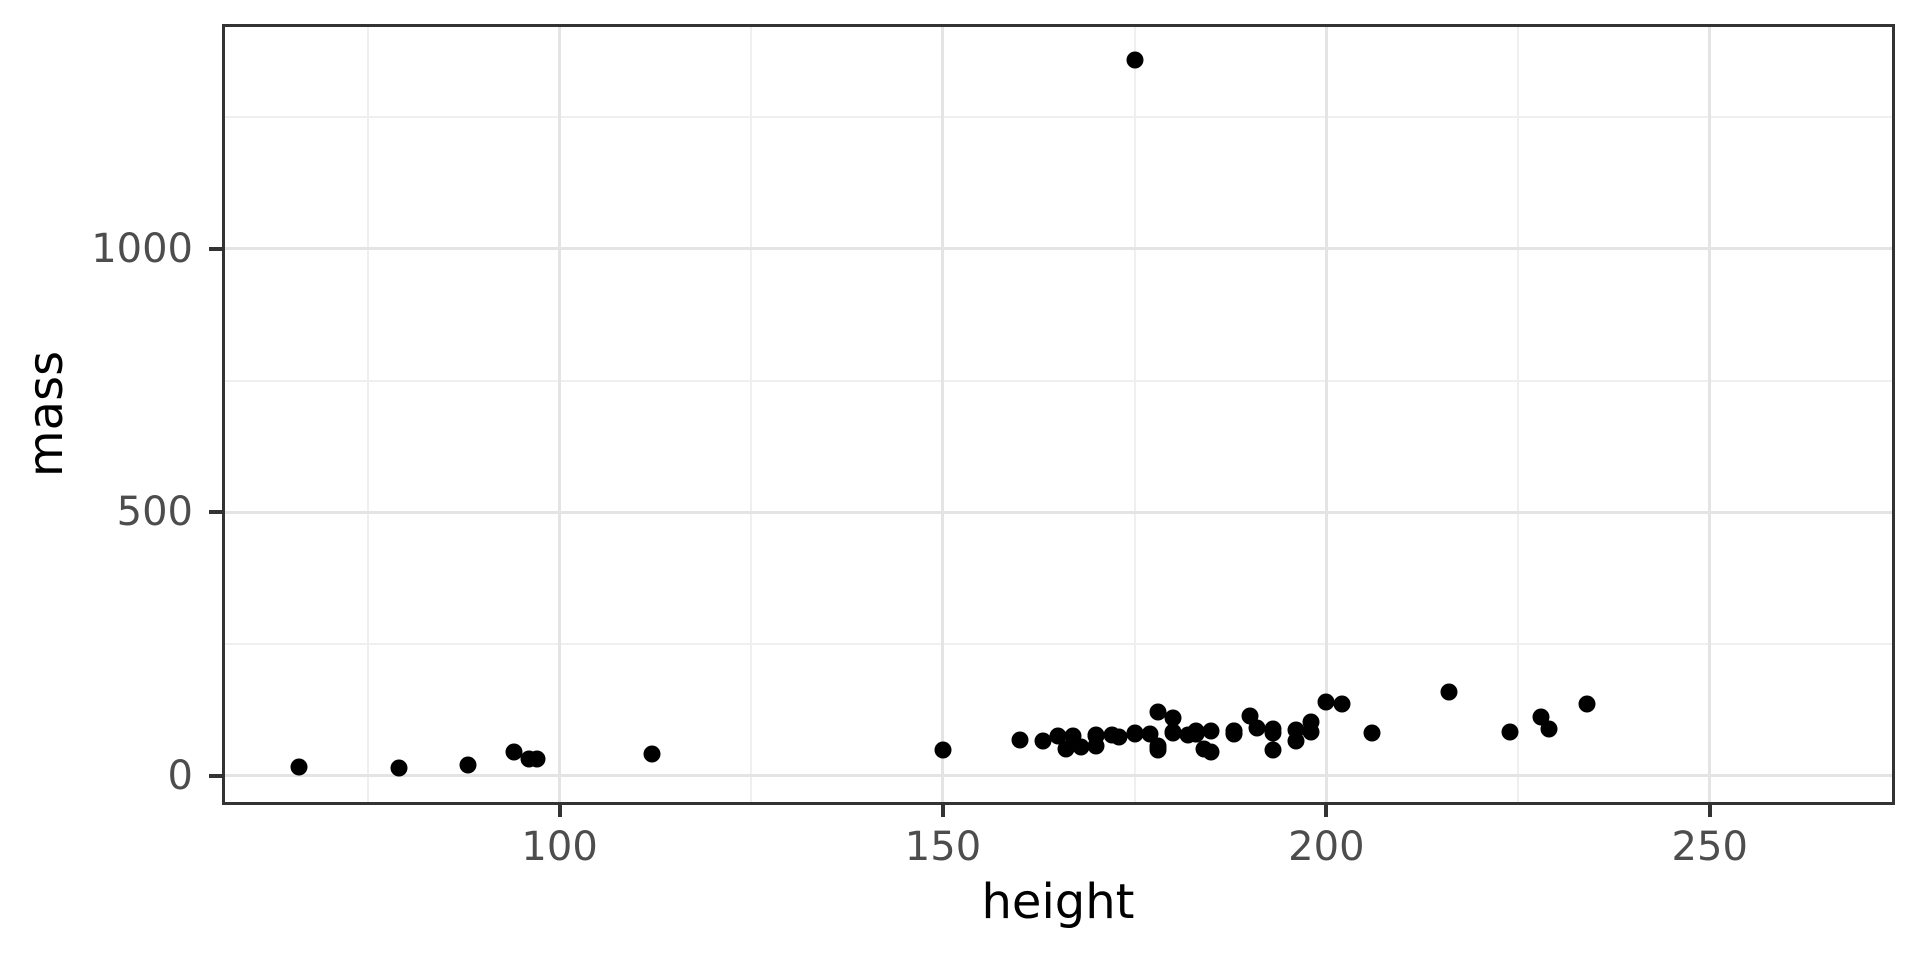  I want to click on x-axis-title: height, so click(1058, 902).